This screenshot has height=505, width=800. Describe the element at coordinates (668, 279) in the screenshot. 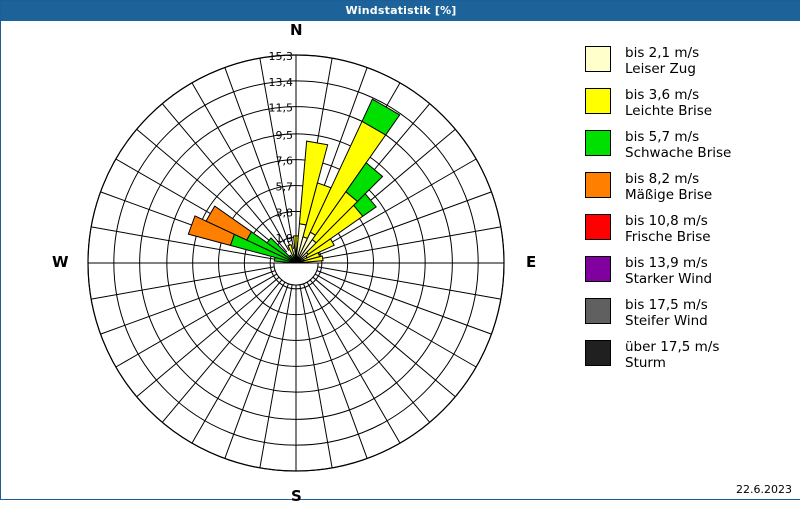

I see `legend-name-label: Starker Wind` at that location.